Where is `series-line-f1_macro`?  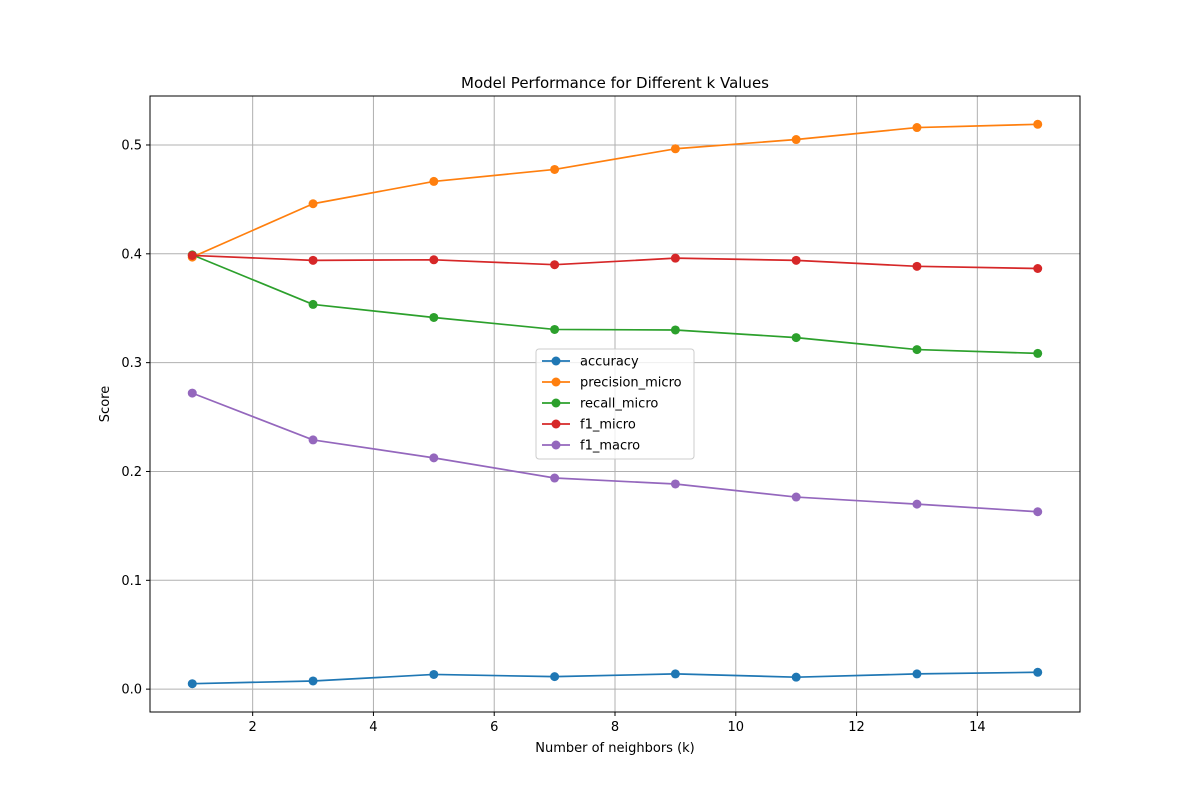
series-line-f1_macro is located at coordinates (614, 452).